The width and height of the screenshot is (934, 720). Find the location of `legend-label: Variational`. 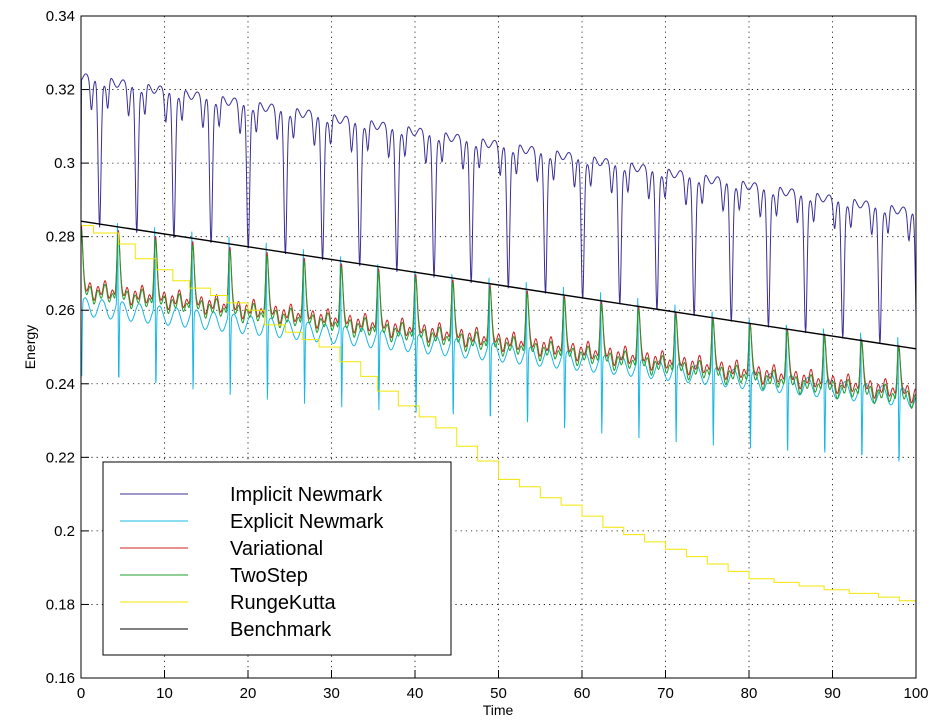

legend-label: Variational is located at coordinates (276, 549).